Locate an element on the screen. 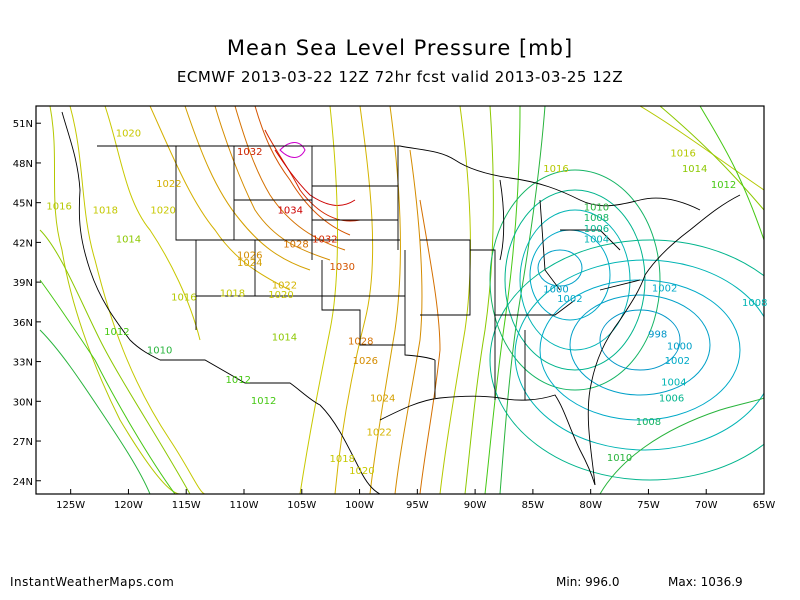 The image size is (800, 600). lat-label: 45N is located at coordinates (23, 204).